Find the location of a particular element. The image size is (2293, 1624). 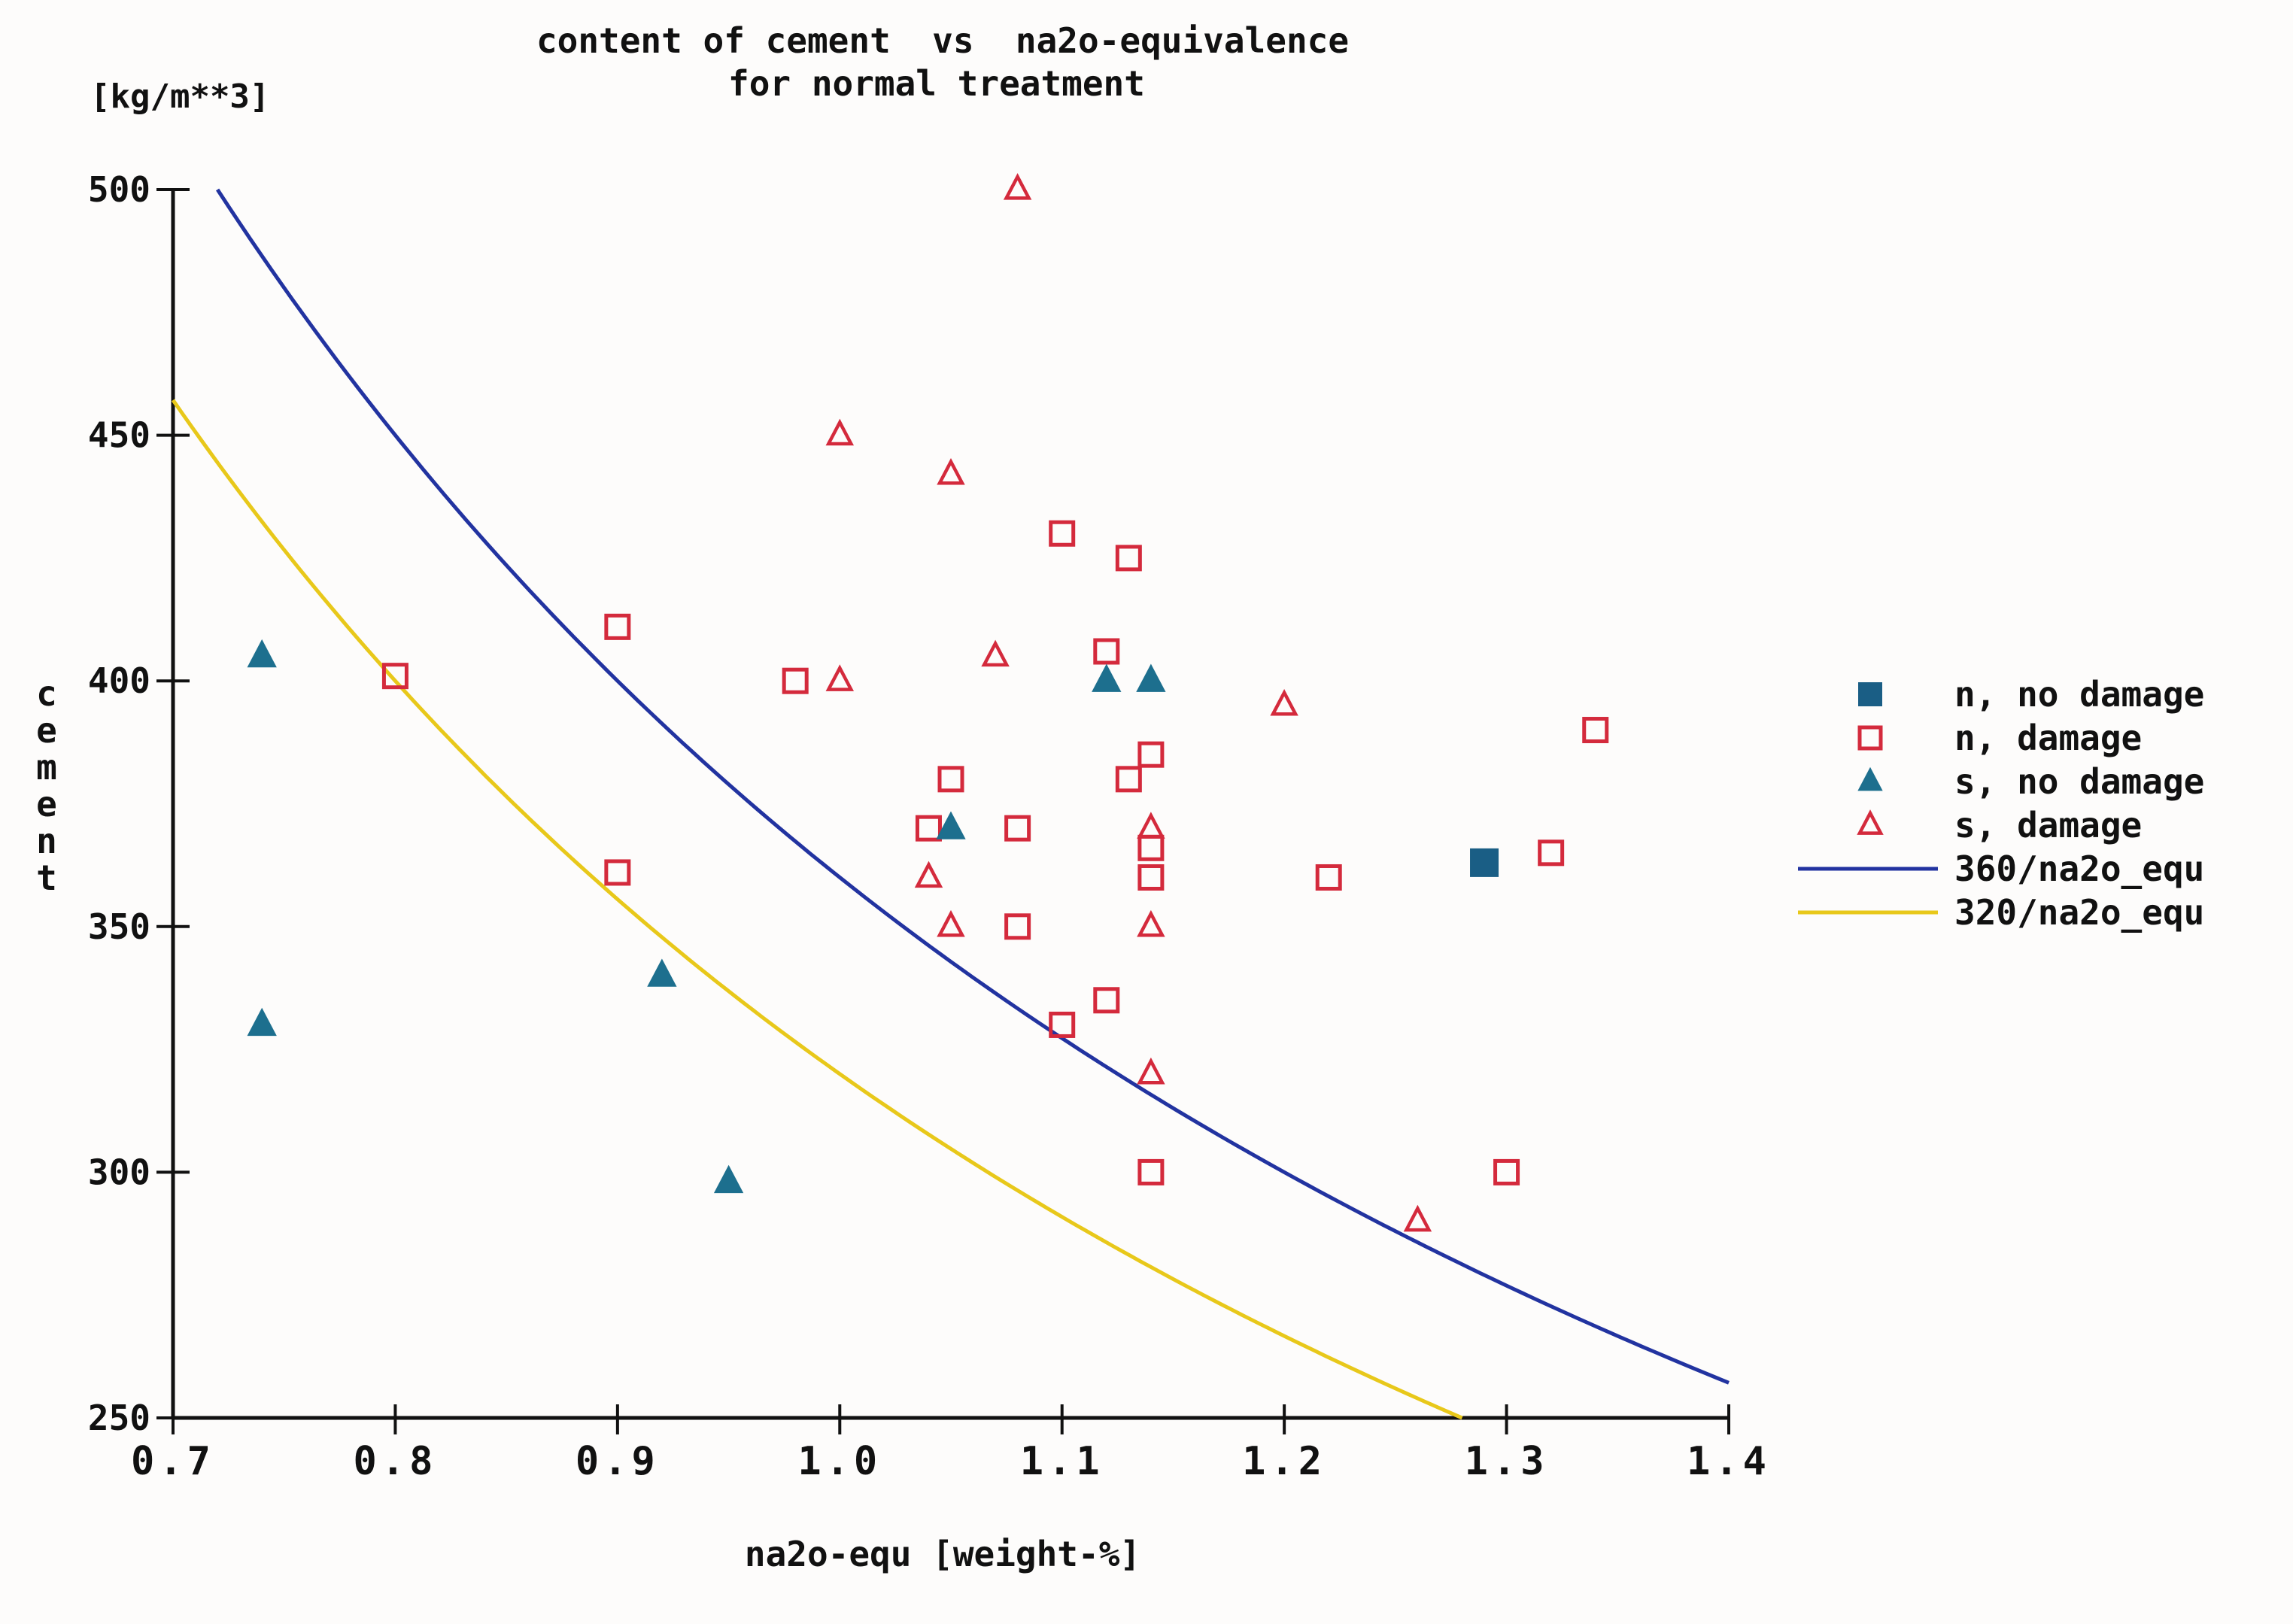

y-tick-label: 250 is located at coordinates (119, 1418).